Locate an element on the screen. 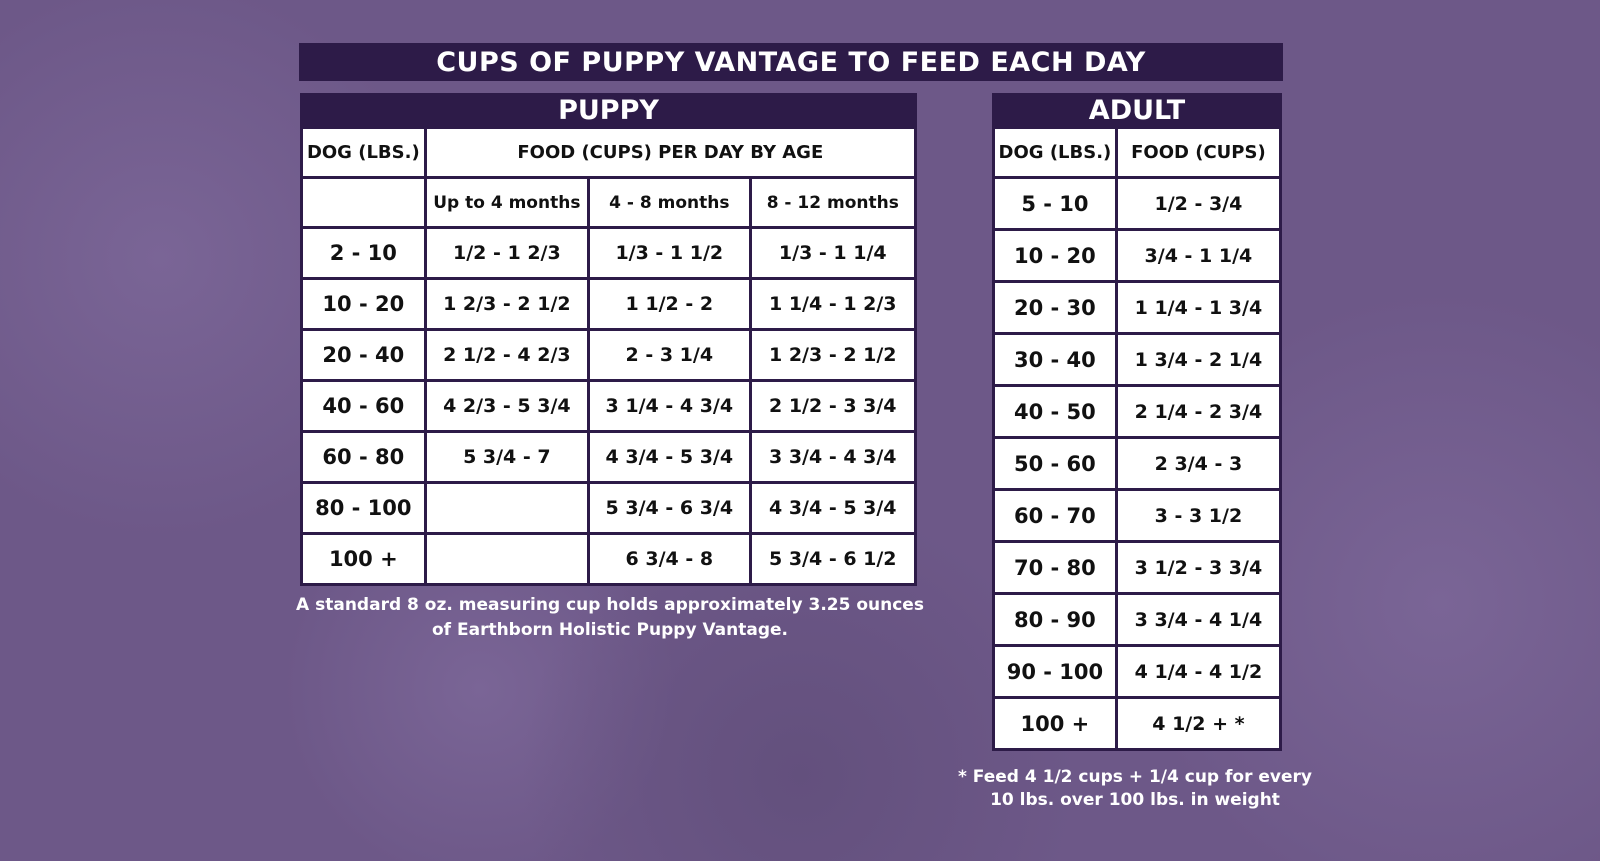  cups-cell: 2 3/4 - 3 is located at coordinates (1198, 463).